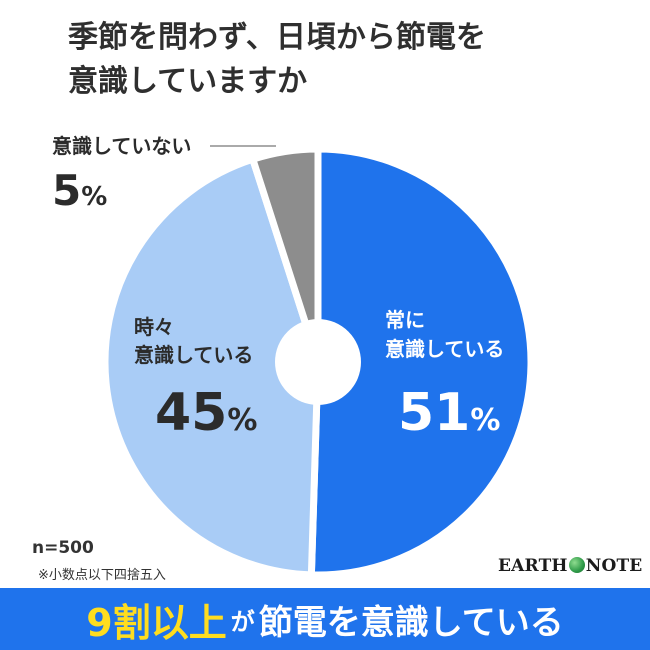  What do you see at coordinates (63, 548) in the screenshot?
I see `sample-size: n=500` at bounding box center [63, 548].